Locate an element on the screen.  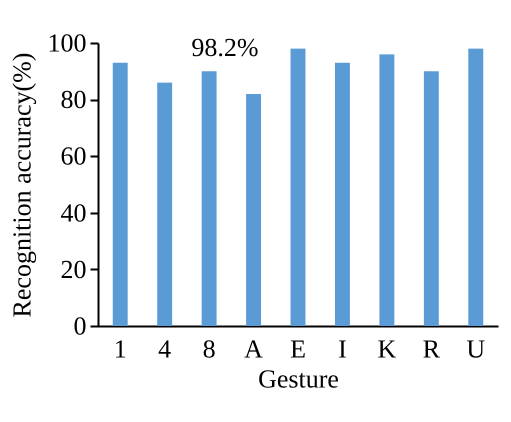
y-tick-label: 80 is located at coordinates (73, 99).